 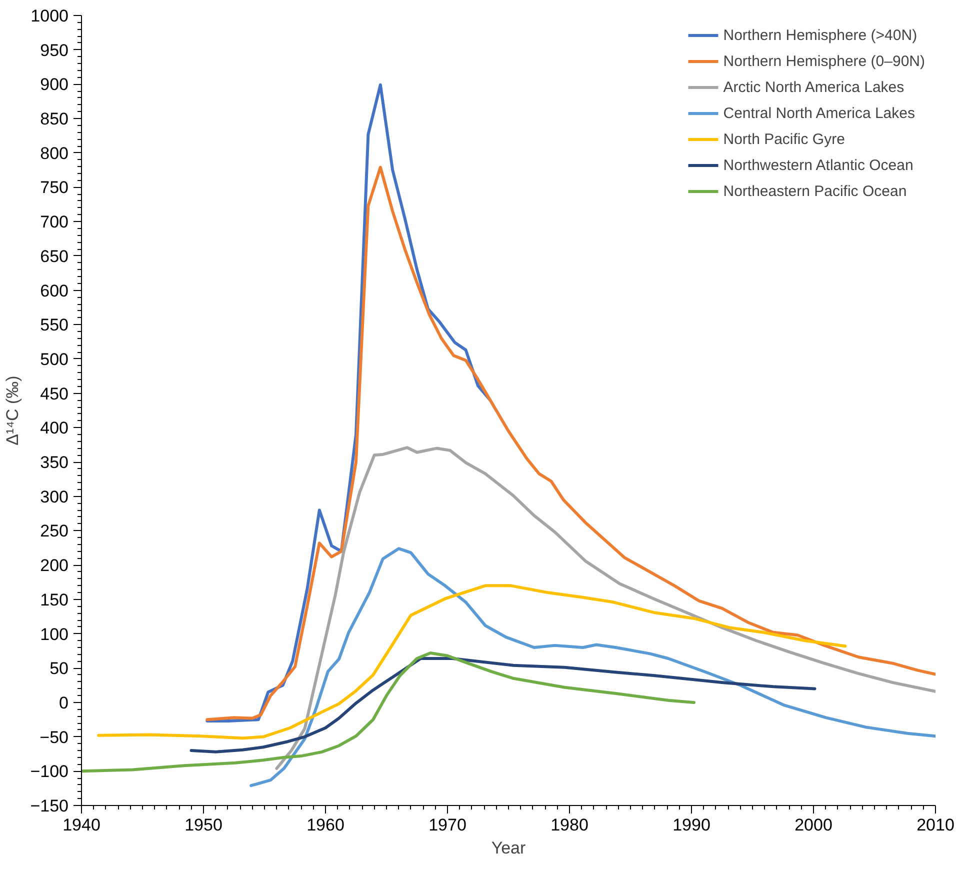 I want to click on x-tick-label: 1990, so click(x=691, y=825).